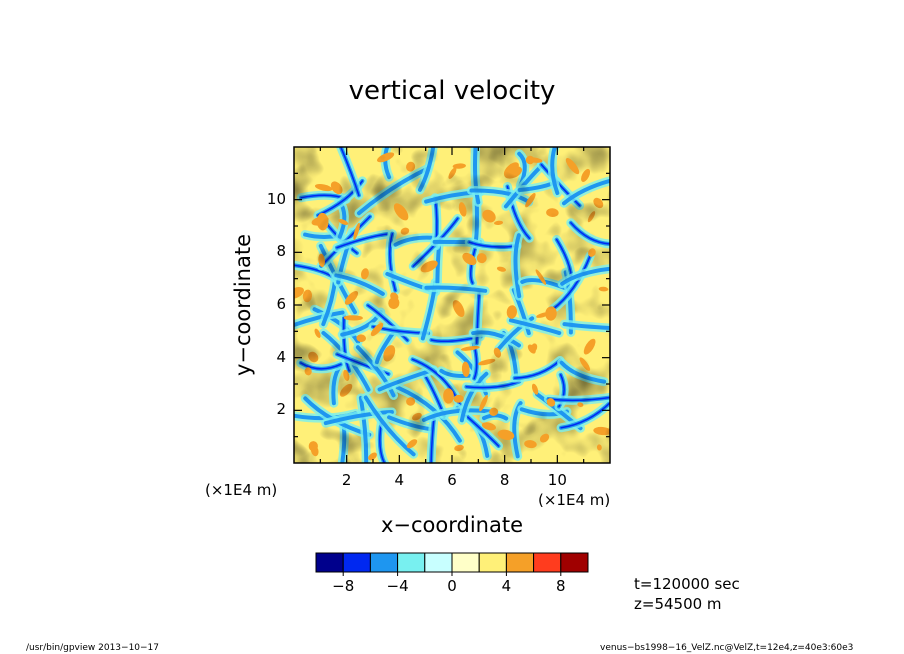  I want to click on x-tick-label: 2, so click(346, 480).